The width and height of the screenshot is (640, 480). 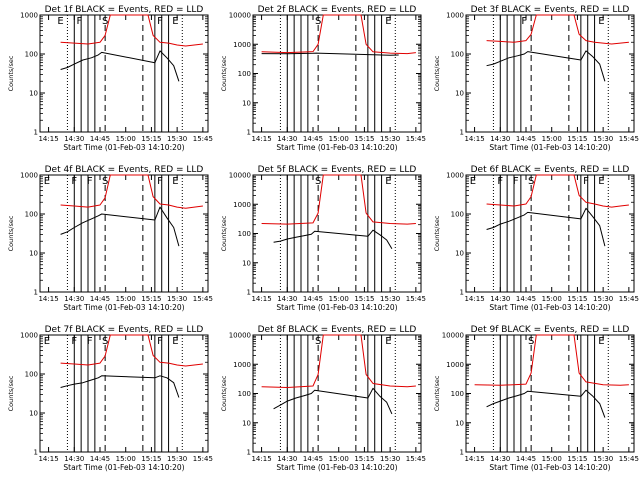 I want to click on panel-title: Det 1f BLACK = Events, RED = LLD, so click(x=124, y=10).